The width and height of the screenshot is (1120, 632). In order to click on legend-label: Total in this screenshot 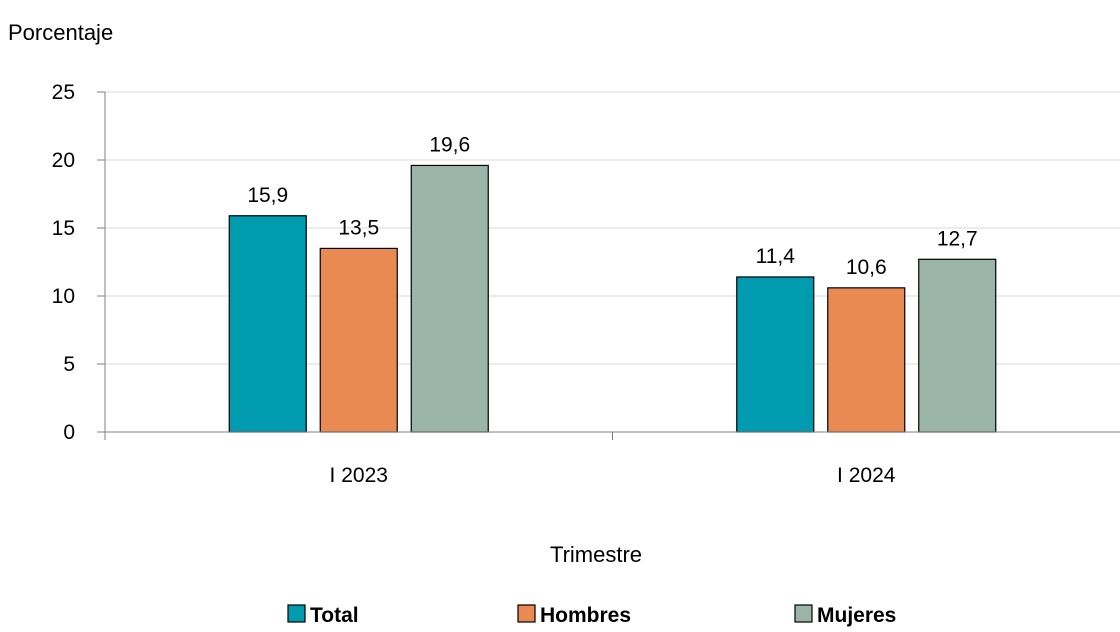, I will do `click(334, 615)`.